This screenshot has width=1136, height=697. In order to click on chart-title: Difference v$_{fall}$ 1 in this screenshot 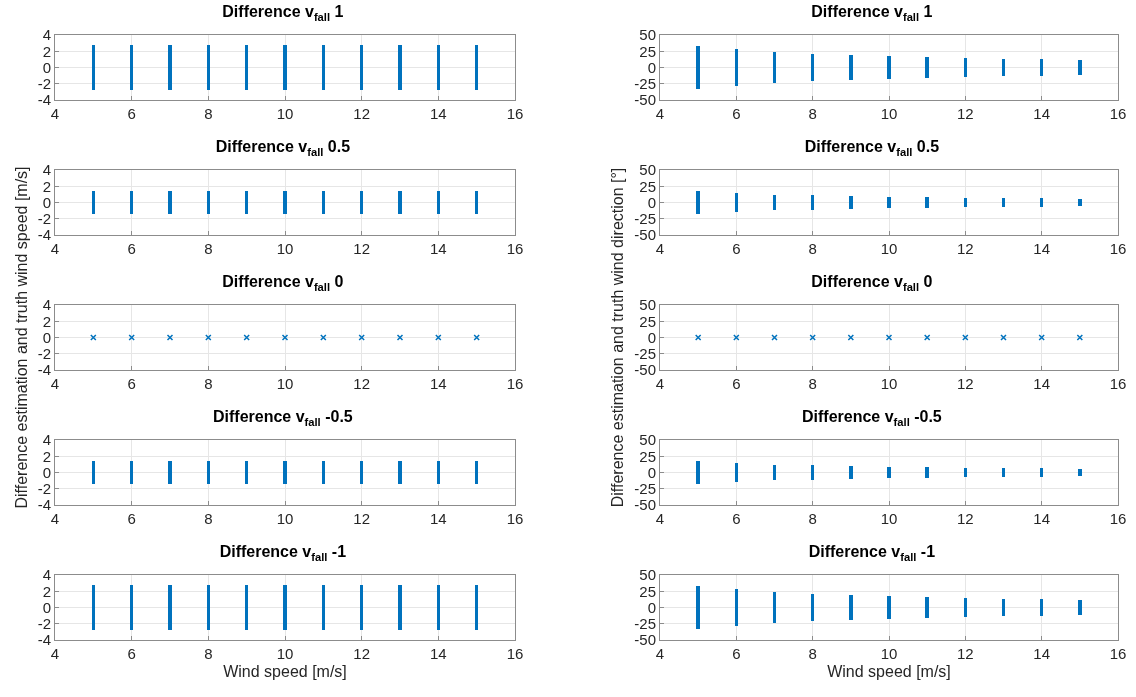, I will do `click(283, 13)`.